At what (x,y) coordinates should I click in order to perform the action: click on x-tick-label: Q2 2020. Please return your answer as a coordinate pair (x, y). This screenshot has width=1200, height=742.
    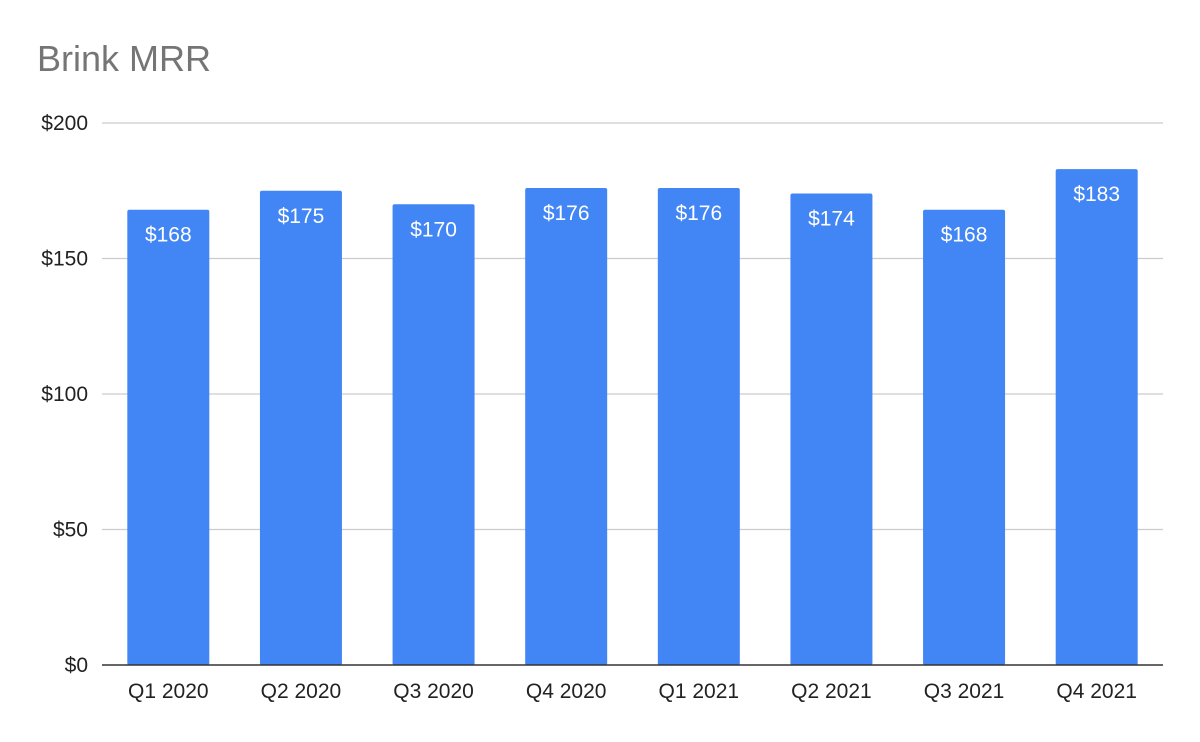
    Looking at the image, I should click on (301, 691).